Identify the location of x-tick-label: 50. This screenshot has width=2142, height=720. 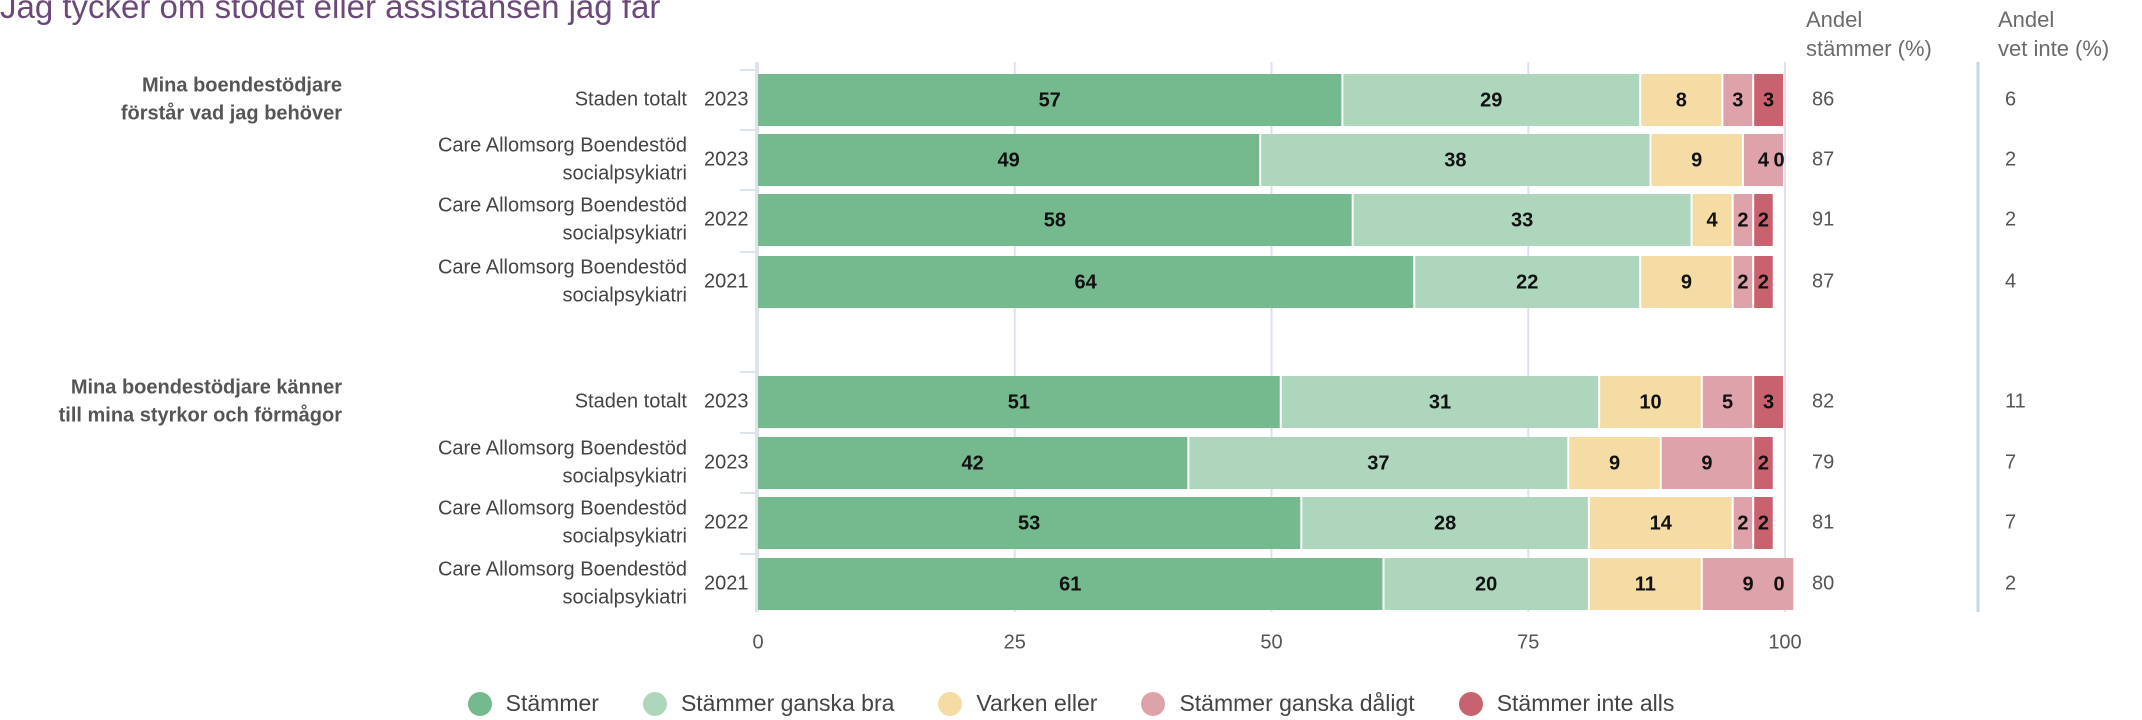
(1271, 642).